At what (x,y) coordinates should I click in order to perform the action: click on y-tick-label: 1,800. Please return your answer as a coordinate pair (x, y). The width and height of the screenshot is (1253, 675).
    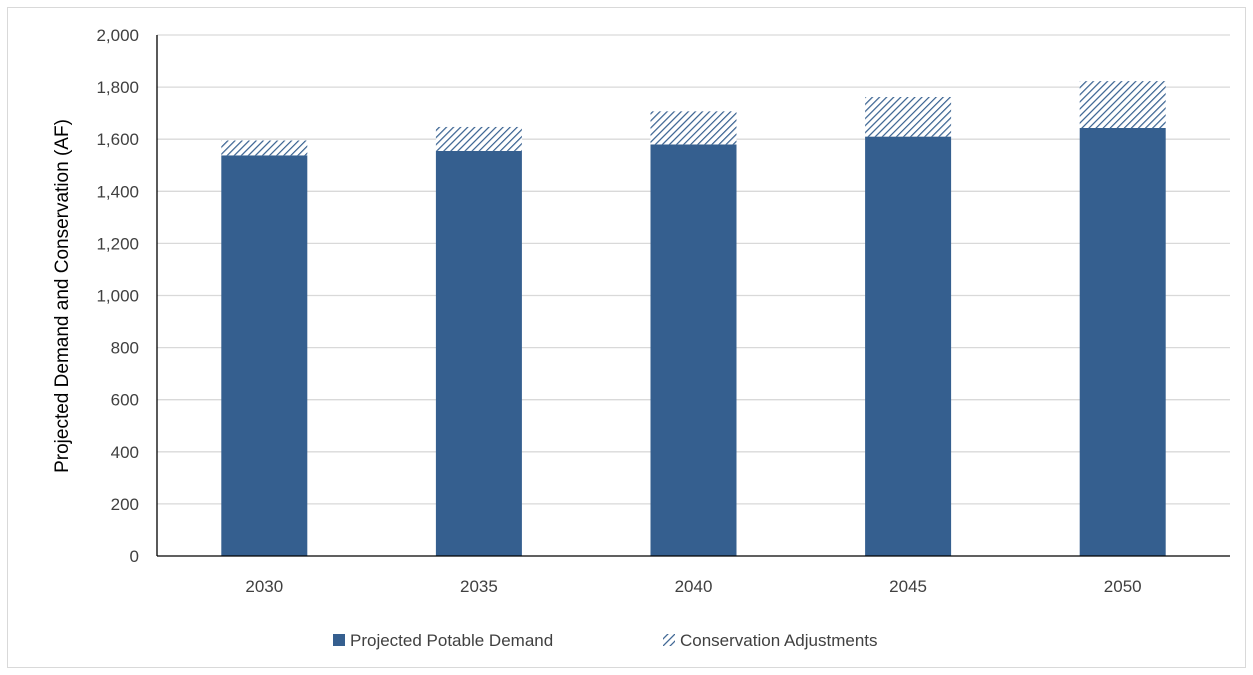
    Looking at the image, I should click on (117, 87).